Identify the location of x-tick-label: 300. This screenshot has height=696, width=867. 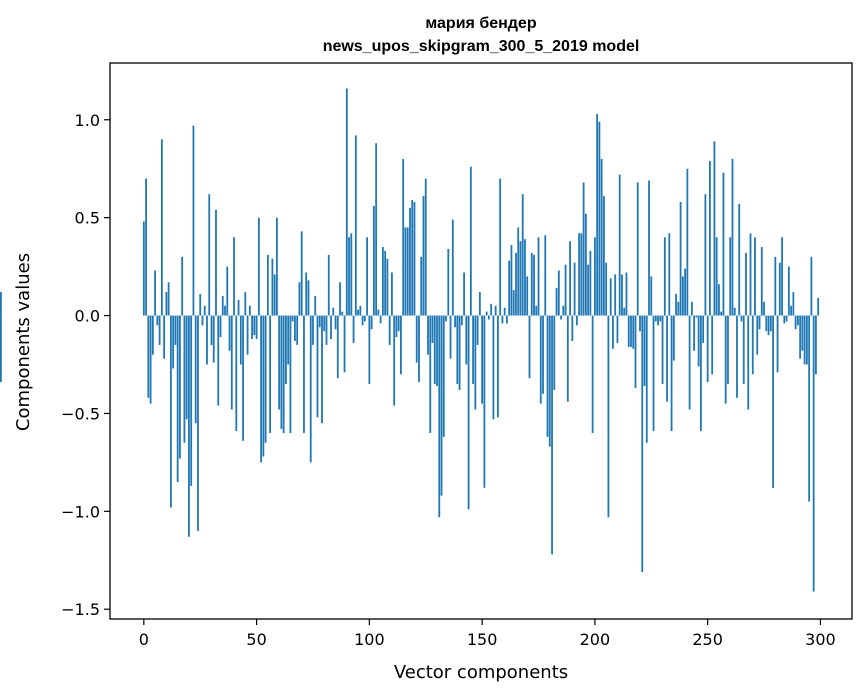
(820, 639).